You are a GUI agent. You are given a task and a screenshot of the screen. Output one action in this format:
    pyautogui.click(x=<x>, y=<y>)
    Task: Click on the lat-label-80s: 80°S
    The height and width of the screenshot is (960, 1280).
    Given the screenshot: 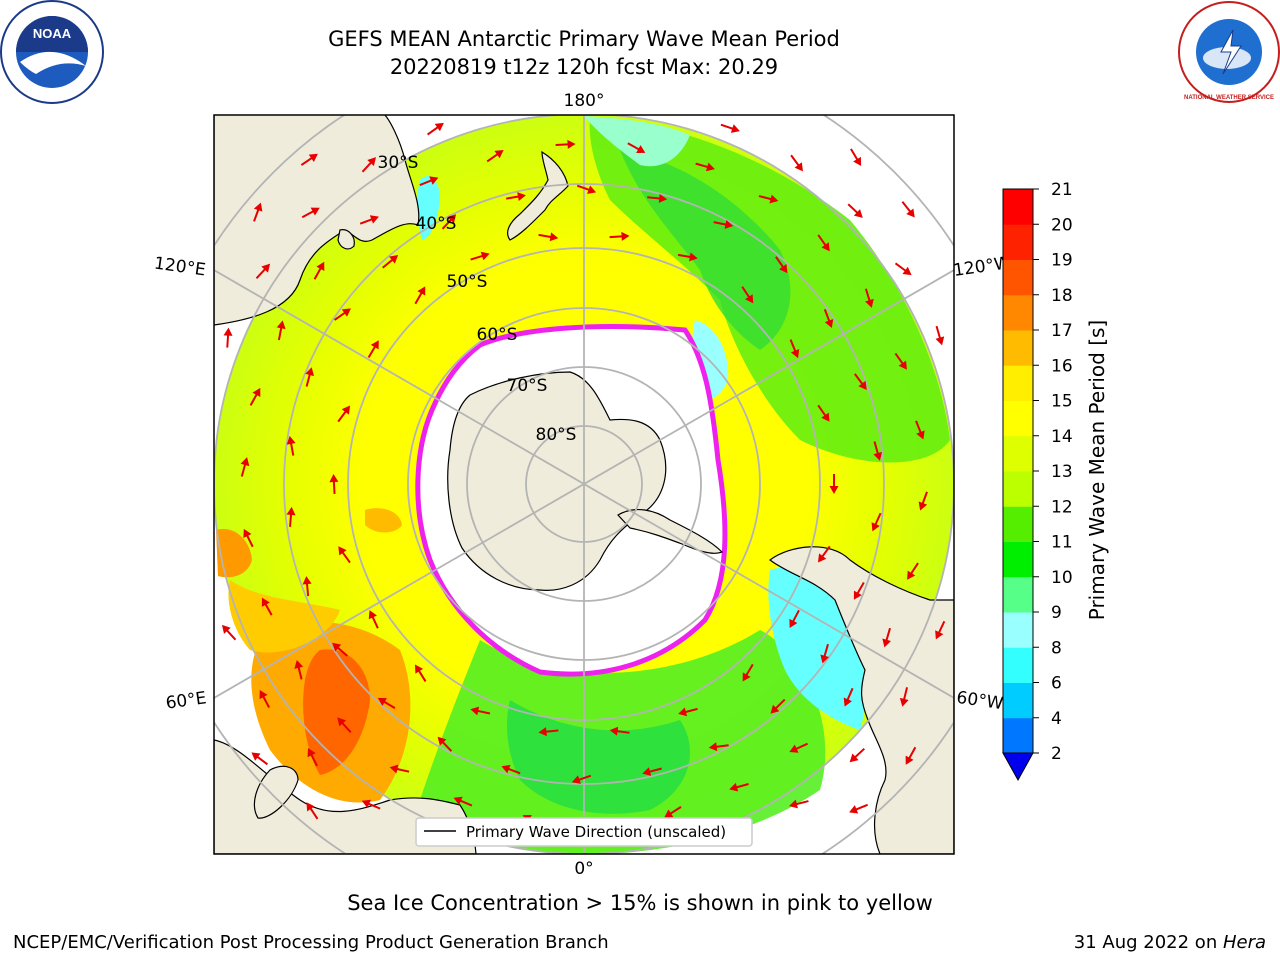 What is the action you would take?
    pyautogui.click(x=556, y=435)
    